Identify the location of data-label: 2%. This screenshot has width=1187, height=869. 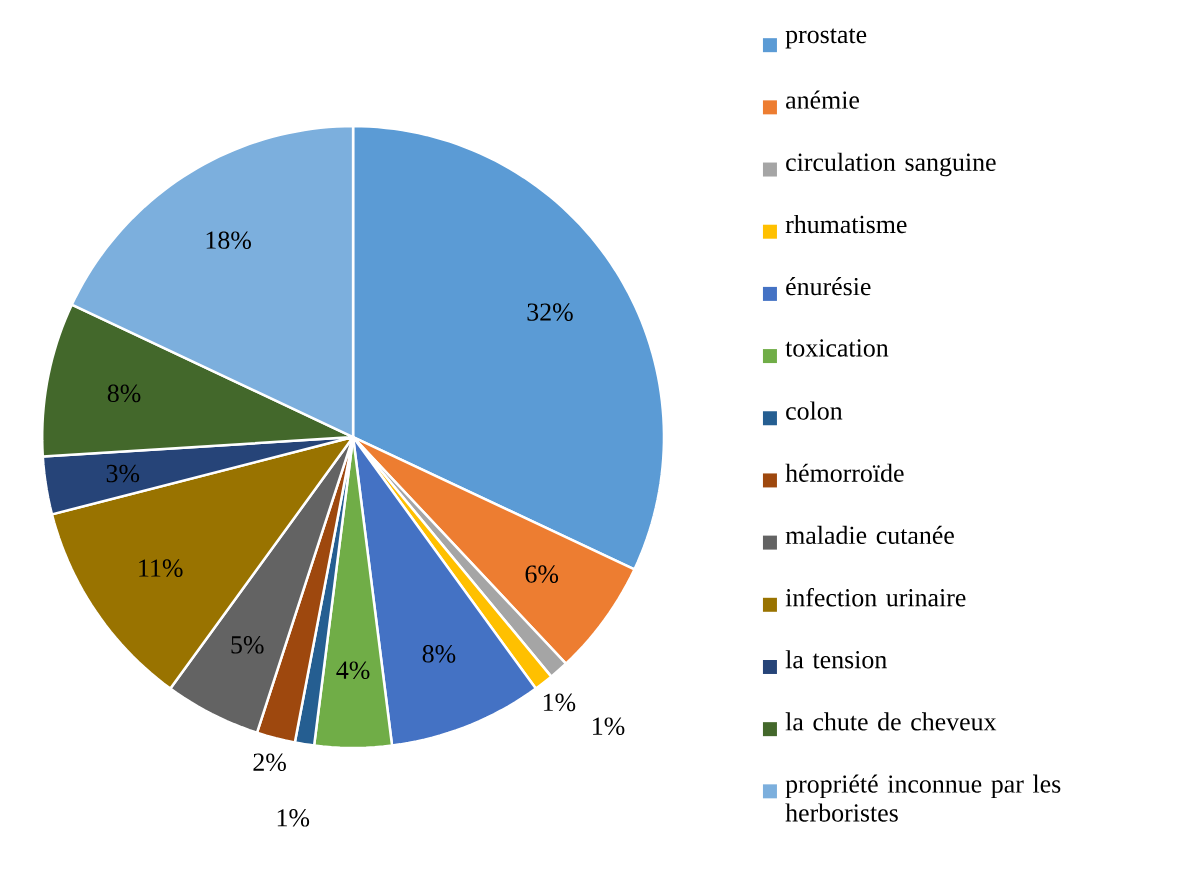
(269, 762).